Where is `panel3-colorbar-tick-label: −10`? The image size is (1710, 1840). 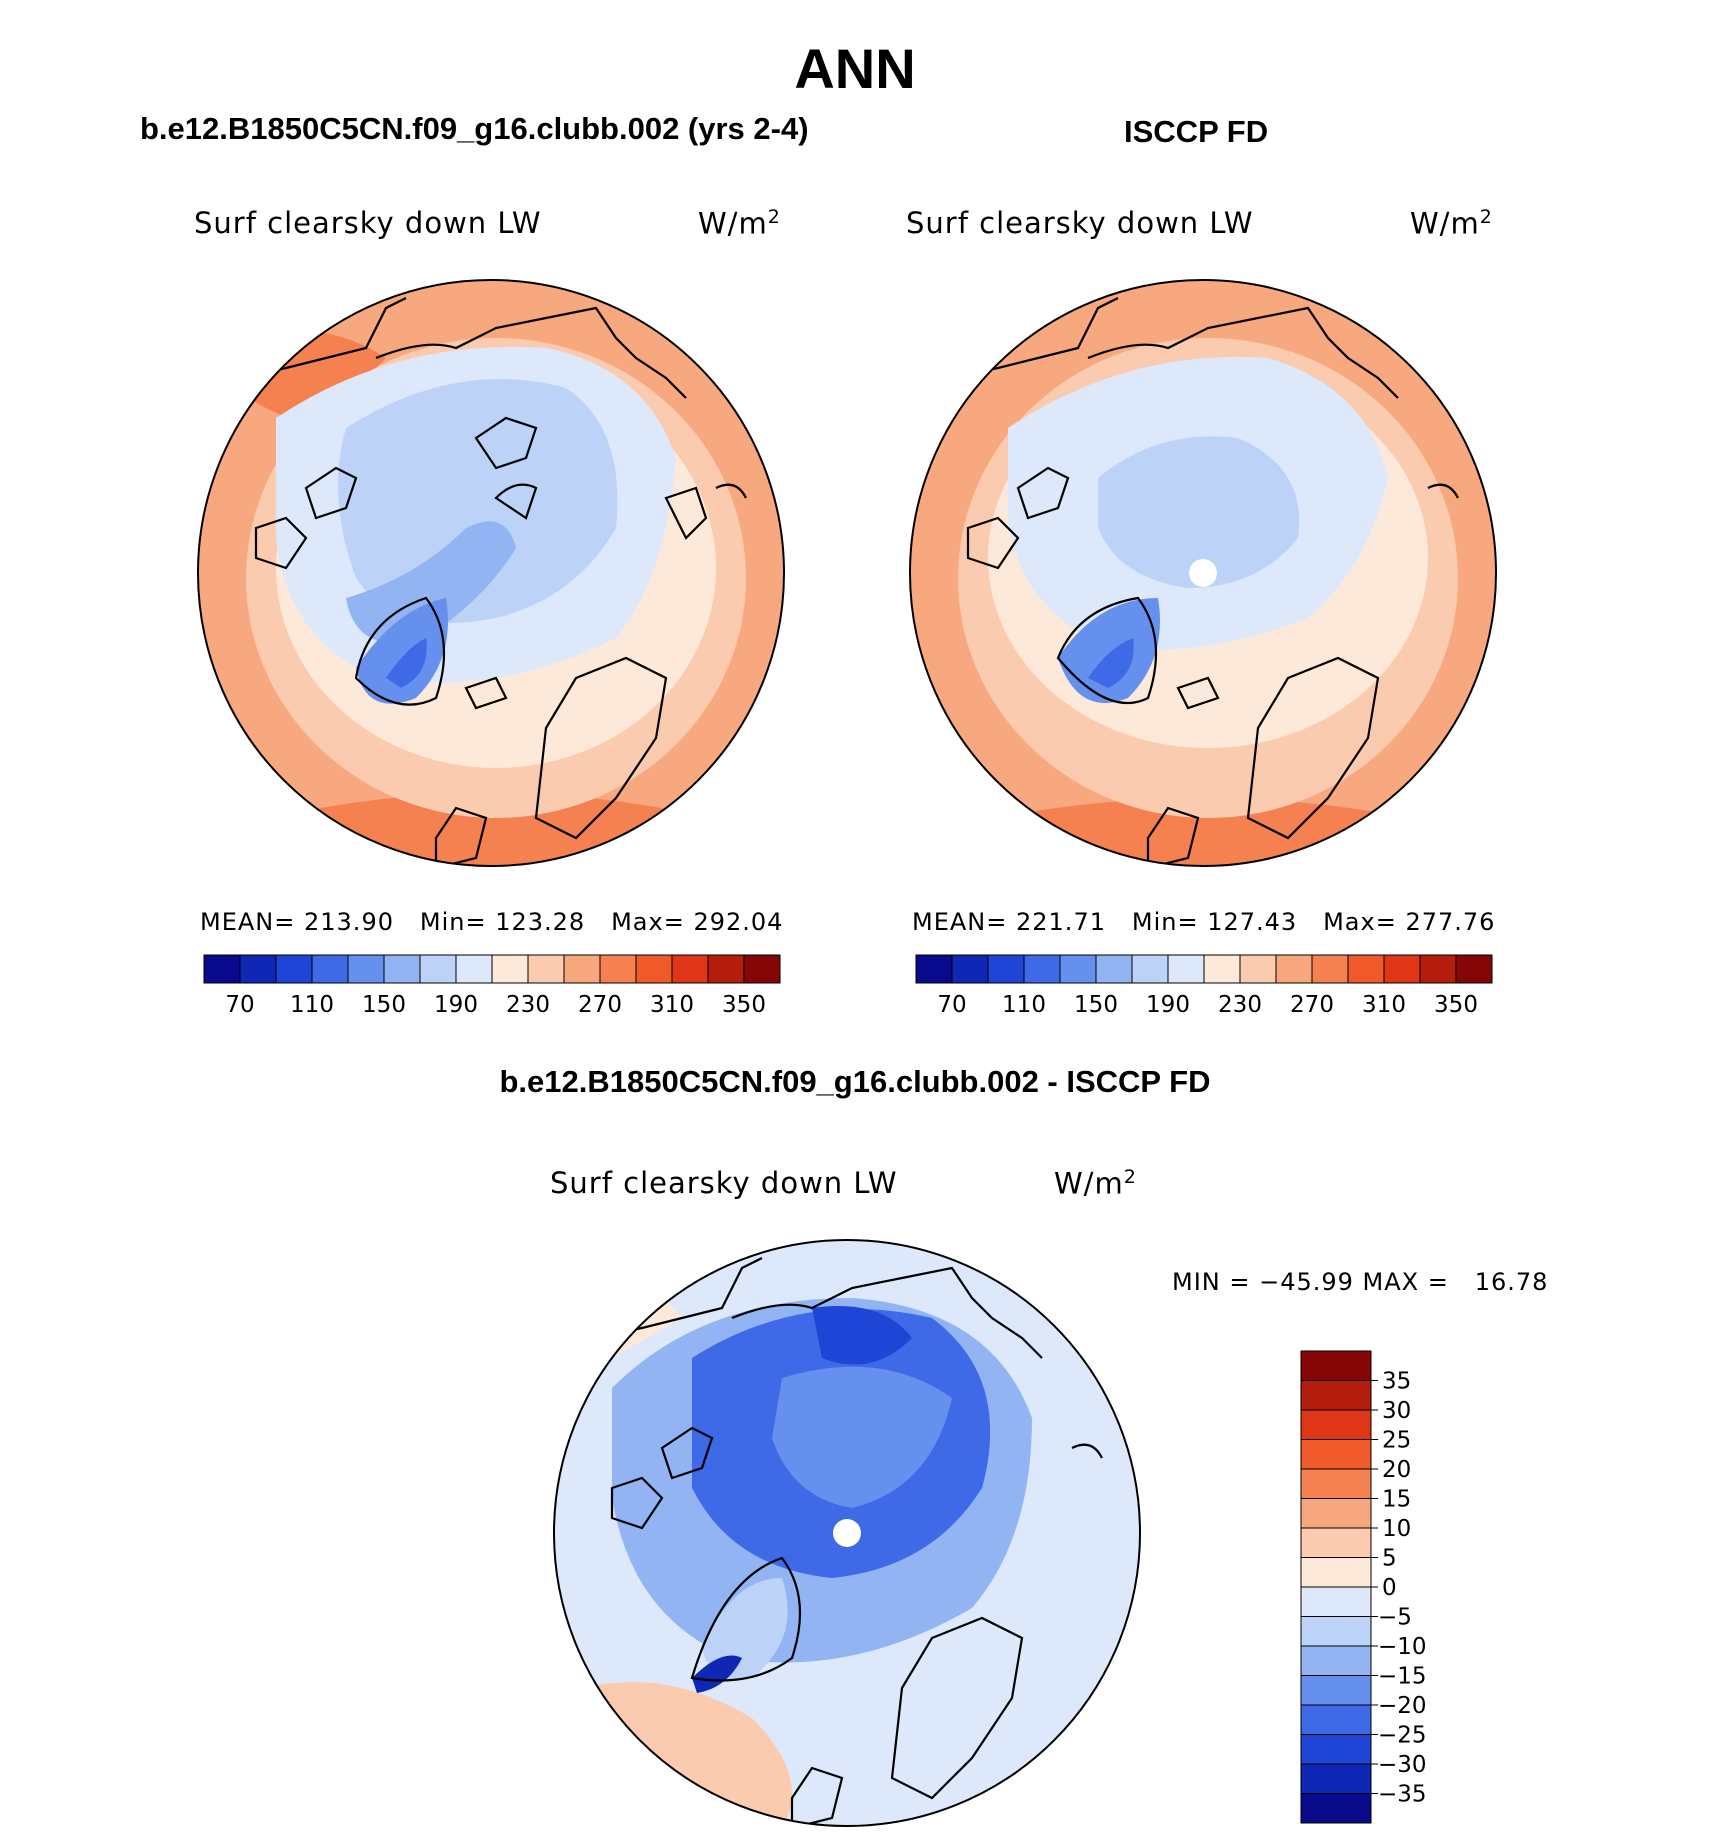
panel3-colorbar-tick-label: −10 is located at coordinates (1402, 1647).